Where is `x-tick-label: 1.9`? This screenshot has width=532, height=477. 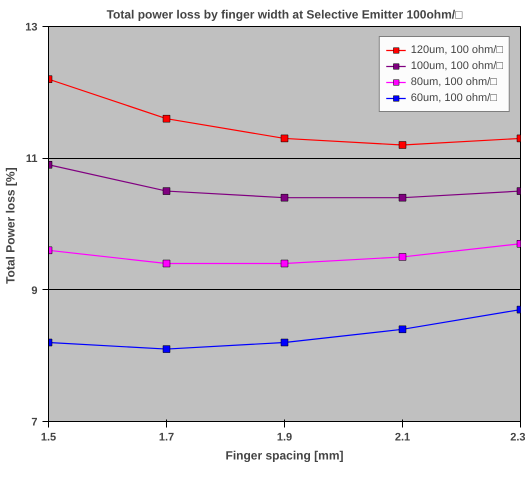 x-tick-label: 1.9 is located at coordinates (284, 438).